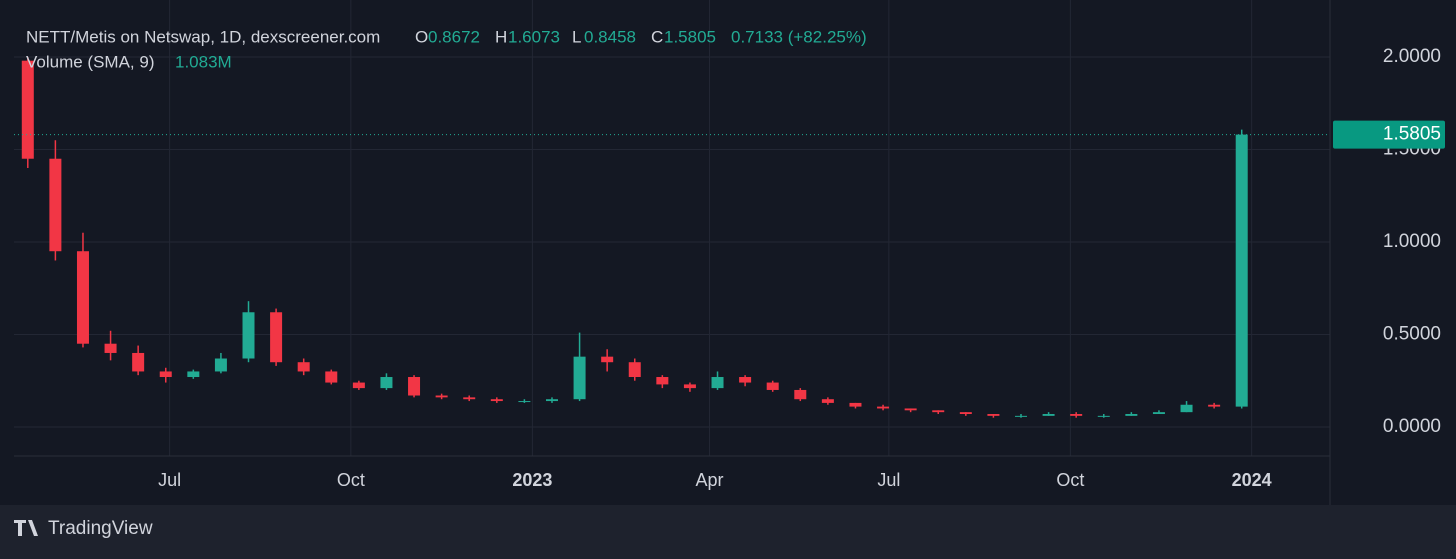 The image size is (1456, 559). Describe the element at coordinates (1412, 56) in the screenshot. I see `y-tick-label: 2.0000` at that location.